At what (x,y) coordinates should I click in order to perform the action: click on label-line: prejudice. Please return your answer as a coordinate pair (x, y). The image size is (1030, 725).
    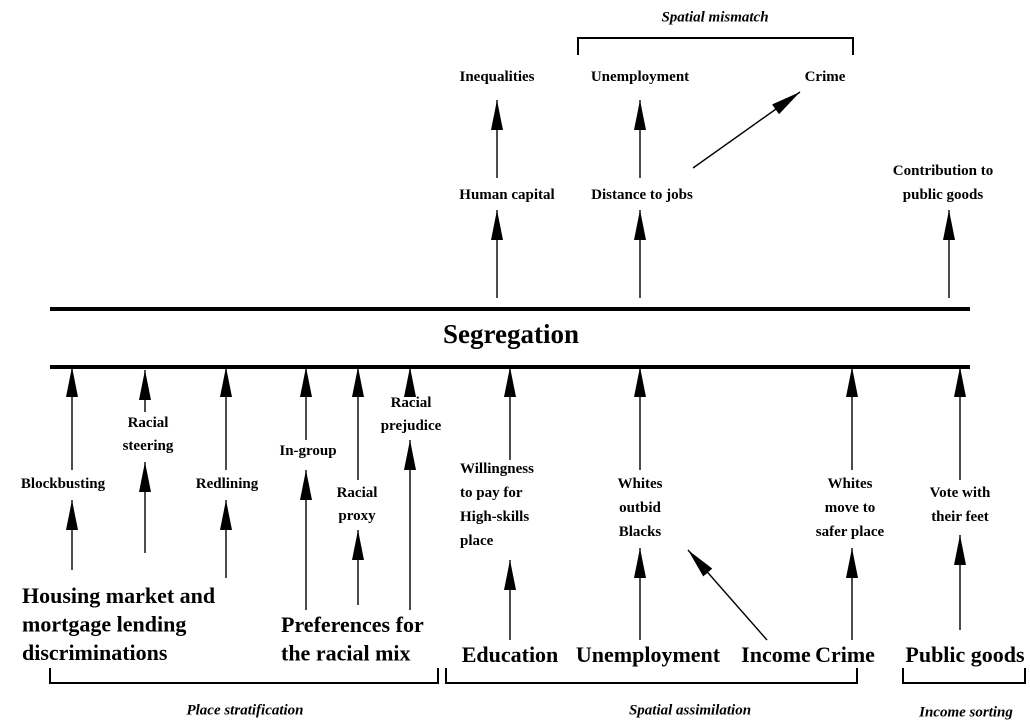
    Looking at the image, I should click on (411, 426).